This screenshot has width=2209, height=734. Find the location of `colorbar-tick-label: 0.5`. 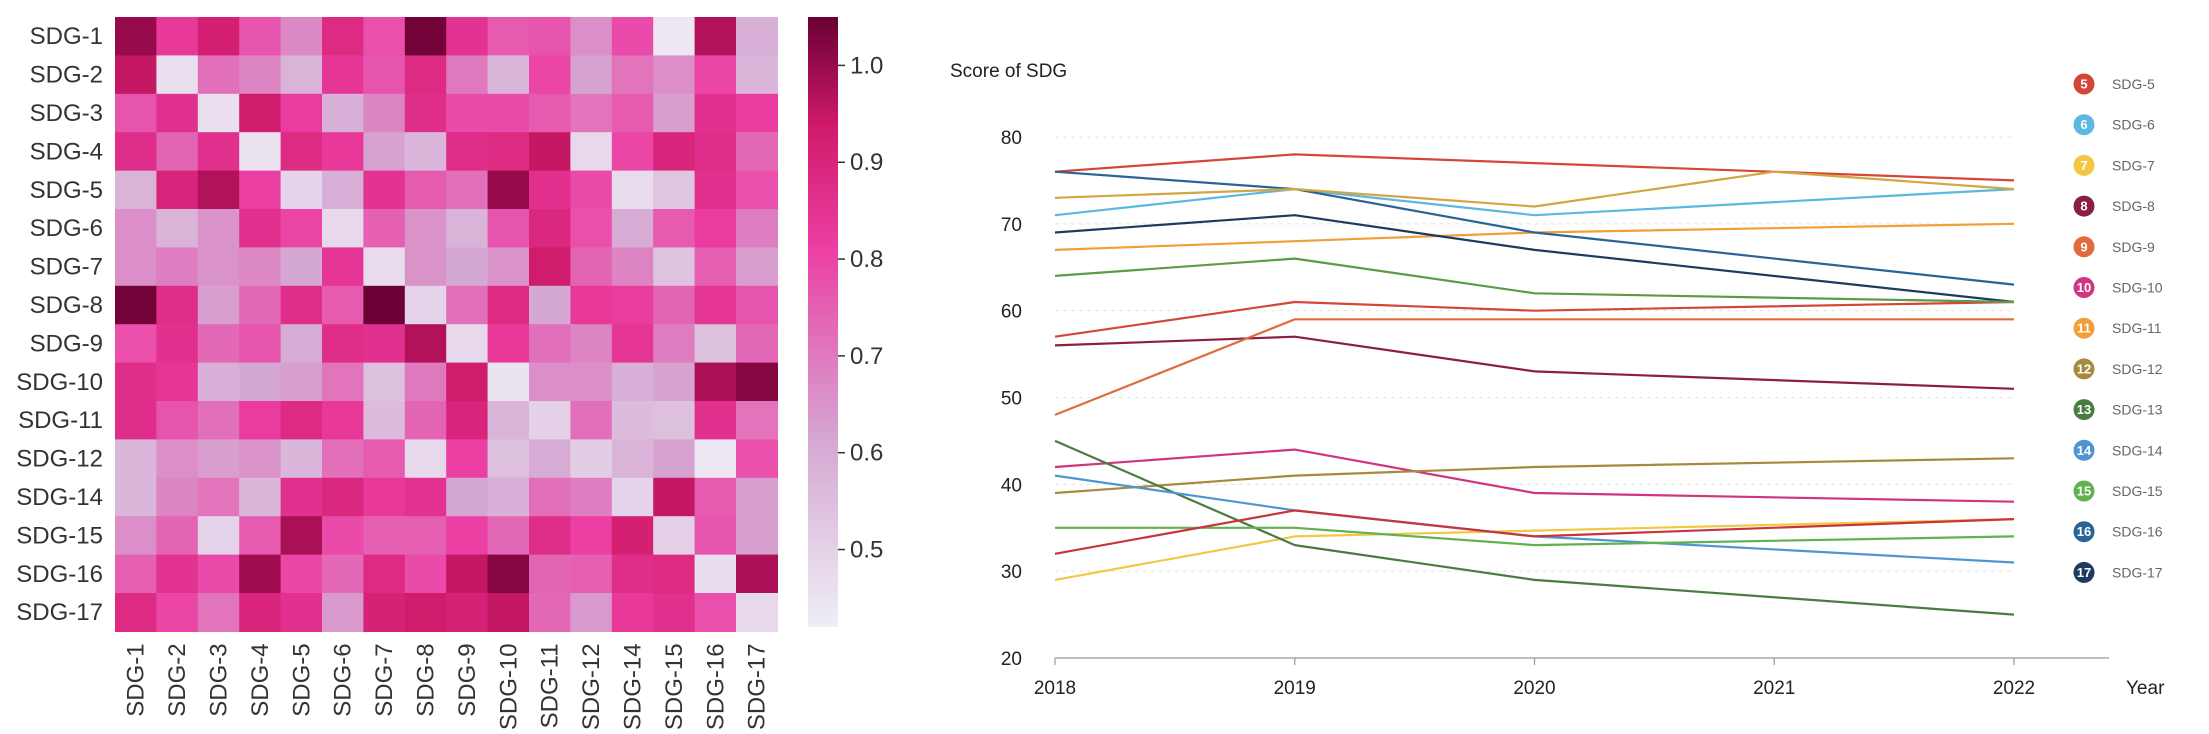

colorbar-tick-label: 0.5 is located at coordinates (866, 550).